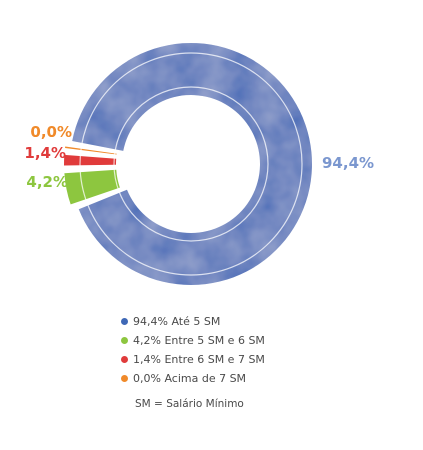  Describe the element at coordinates (190, 378) in the screenshot. I see `legend-label: 0,0% Acima de 7 SM` at that location.